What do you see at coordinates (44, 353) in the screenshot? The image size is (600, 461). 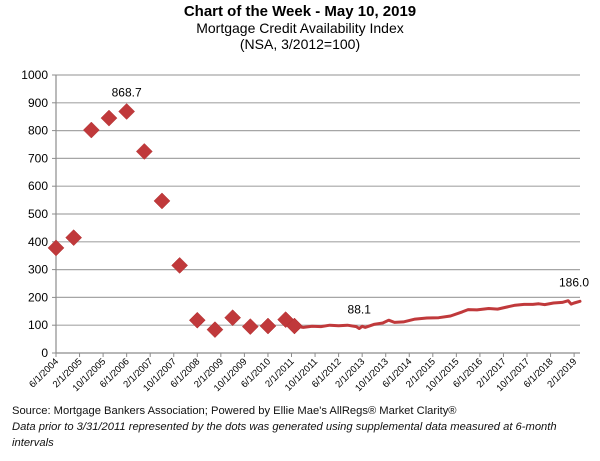 I see `y-tick-label: 0` at bounding box center [44, 353].